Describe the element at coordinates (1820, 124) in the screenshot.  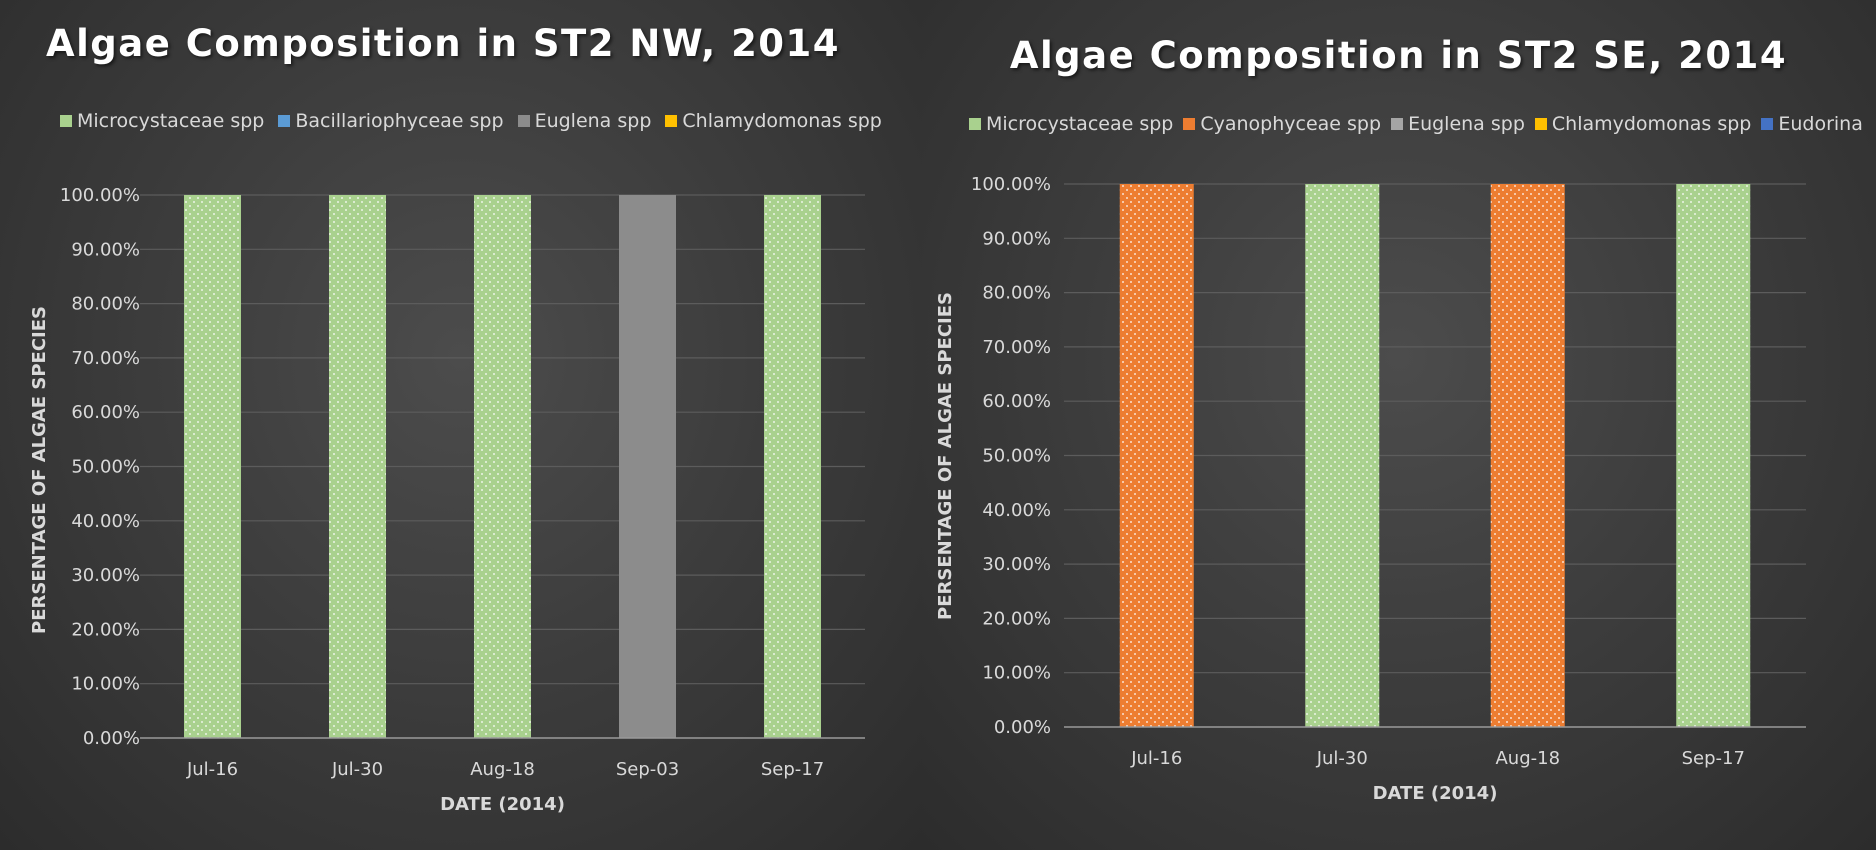
I see `legend-label: Eudorina` at that location.